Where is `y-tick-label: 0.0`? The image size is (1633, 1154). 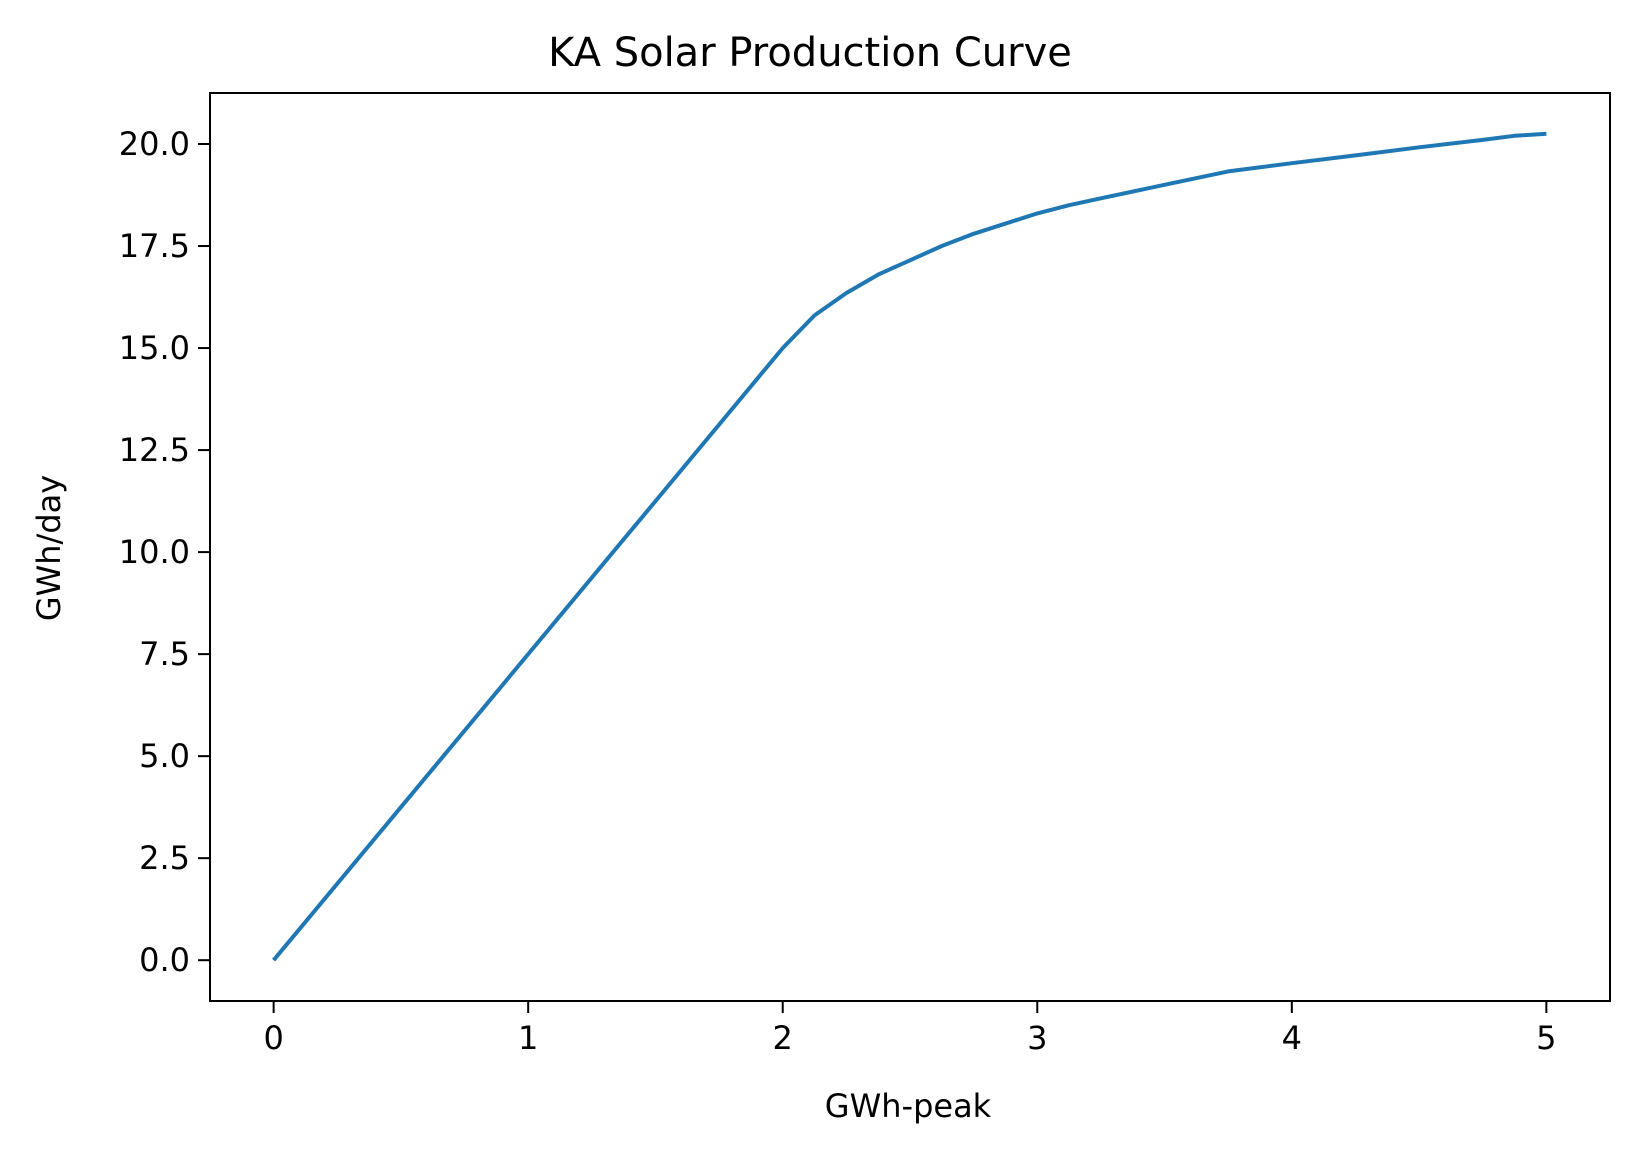 y-tick-label: 0.0 is located at coordinates (164, 960).